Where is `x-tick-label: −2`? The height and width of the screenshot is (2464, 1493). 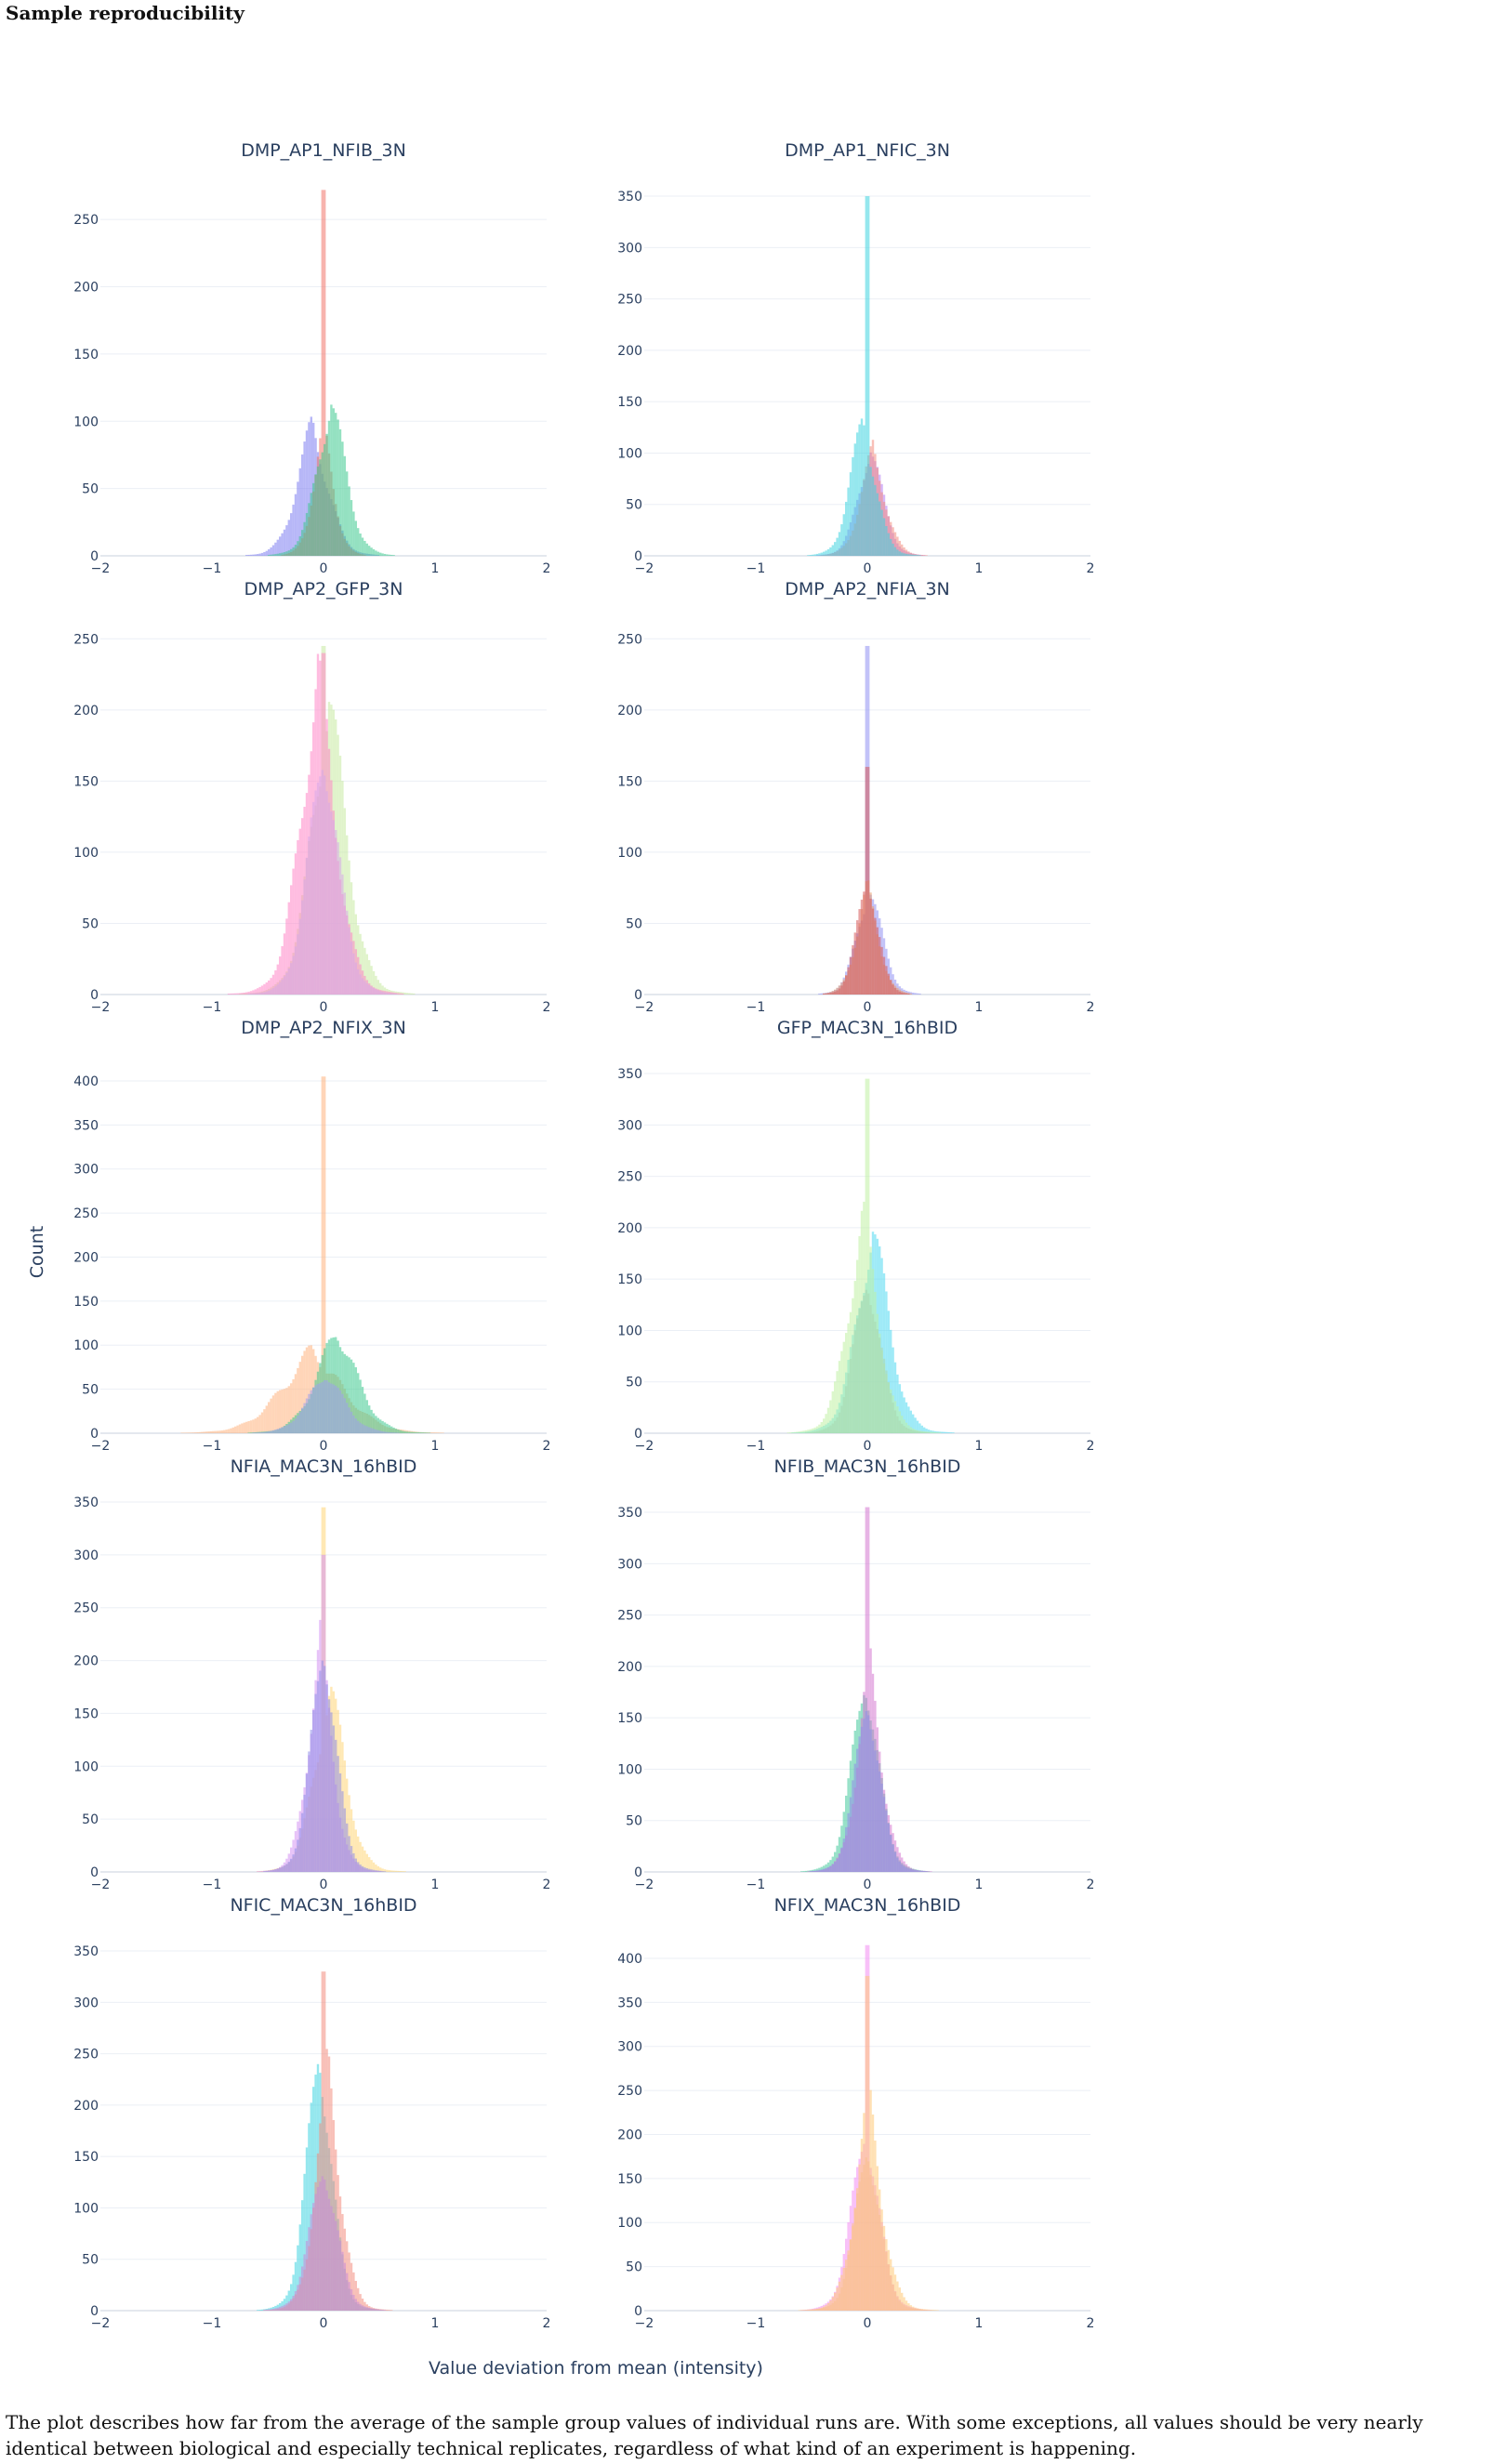 x-tick-label: −2 is located at coordinates (645, 1008).